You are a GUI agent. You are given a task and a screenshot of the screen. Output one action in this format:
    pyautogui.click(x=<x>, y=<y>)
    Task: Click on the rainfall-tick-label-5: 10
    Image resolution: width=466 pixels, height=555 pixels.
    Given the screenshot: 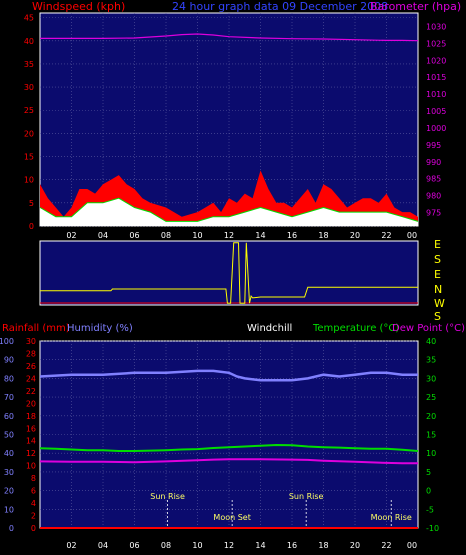 What is the action you would take?
    pyautogui.click(x=31, y=466)
    